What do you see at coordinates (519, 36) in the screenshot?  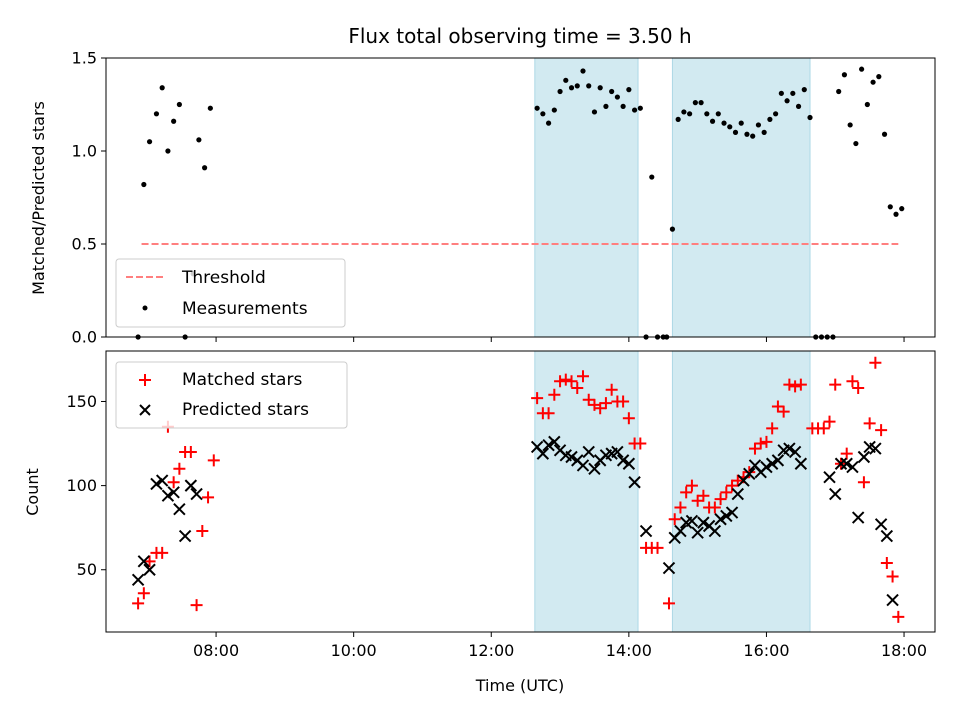 I see `chart-title: Flux total observing time = 3.50 h` at bounding box center [519, 36].